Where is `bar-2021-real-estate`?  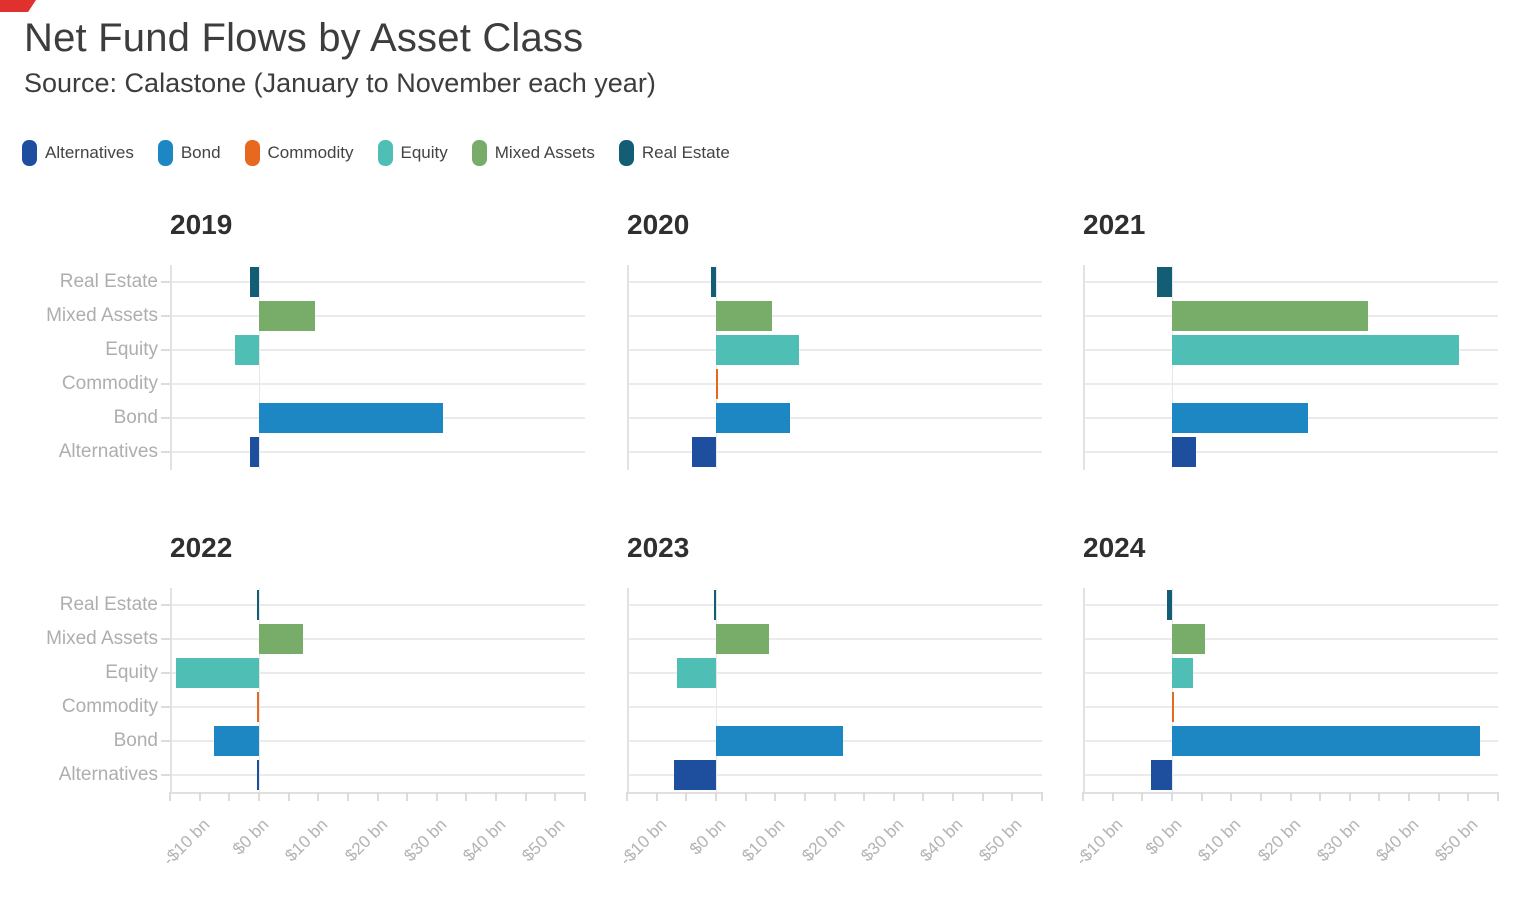 bar-2021-real-estate is located at coordinates (1164, 282).